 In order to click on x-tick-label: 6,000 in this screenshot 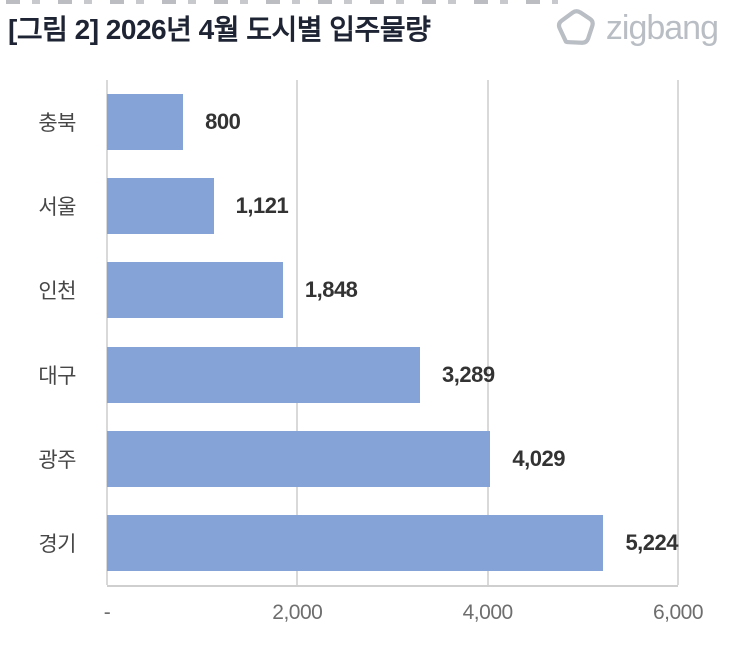, I will do `click(678, 612)`.